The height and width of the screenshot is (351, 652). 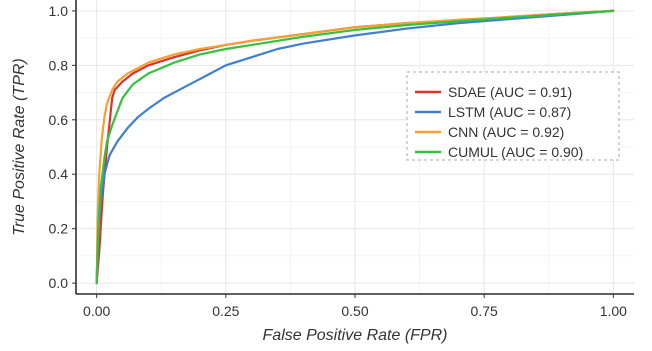 I want to click on y-tick-label: 0.0, so click(x=59, y=283).